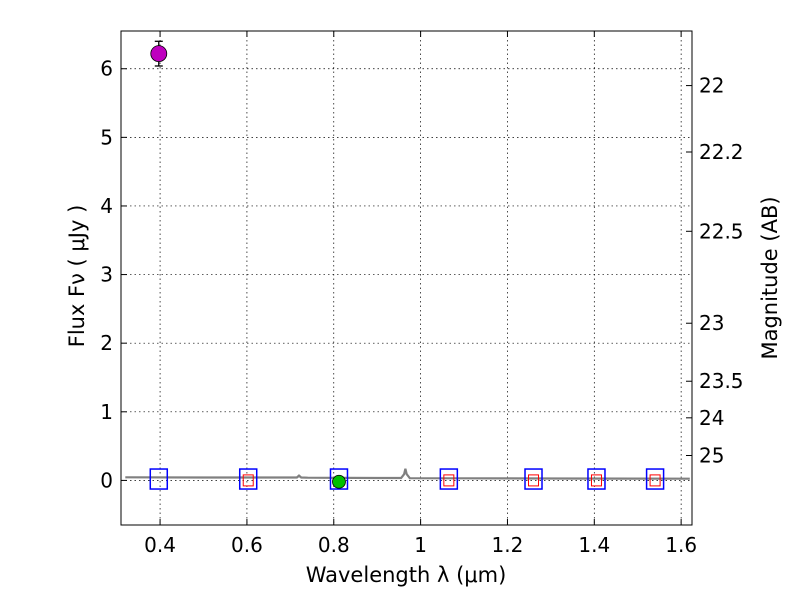 Image resolution: width=800 pixels, height=600 pixels. Describe the element at coordinates (508, 545) in the screenshot. I see `x-tick-label: 1.2` at that location.